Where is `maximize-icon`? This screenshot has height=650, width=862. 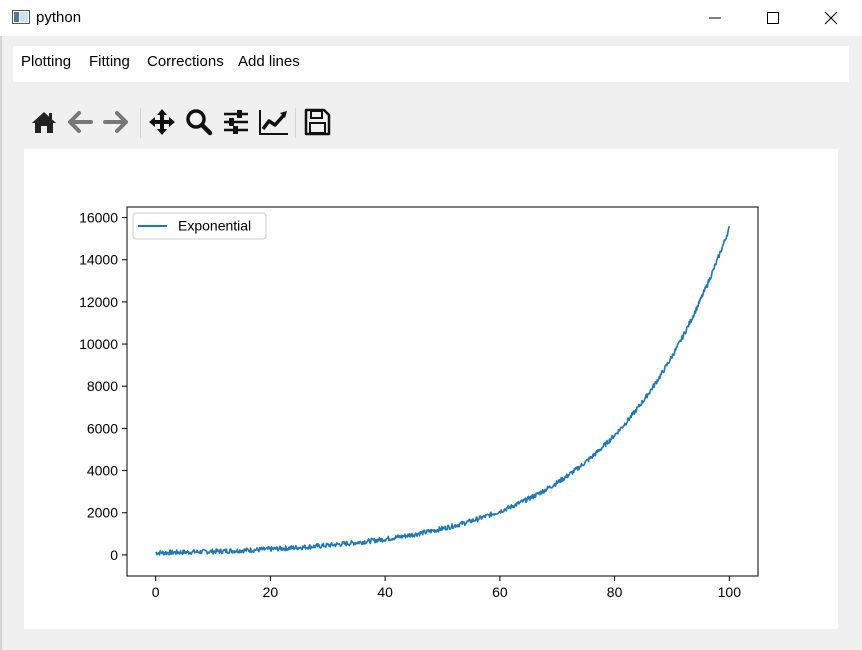
maximize-icon is located at coordinates (773, 18).